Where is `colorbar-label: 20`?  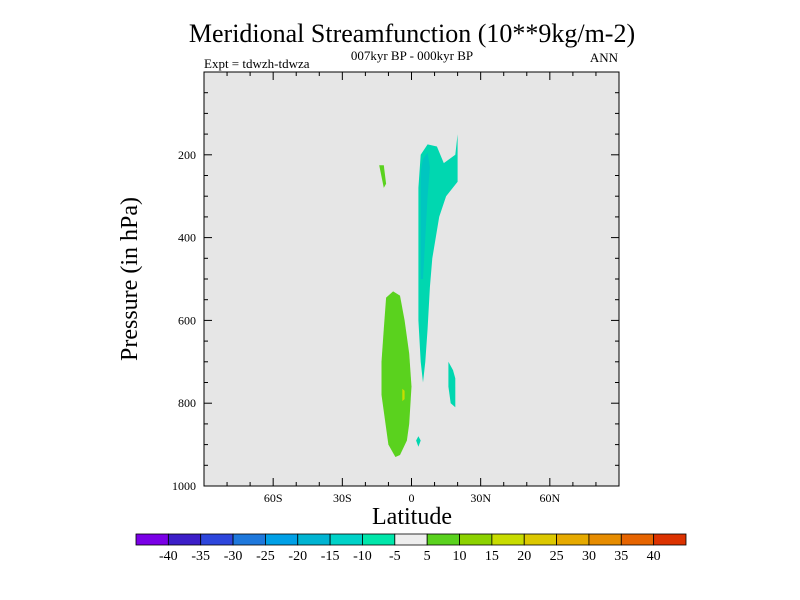 colorbar-label: 20 is located at coordinates (524, 556).